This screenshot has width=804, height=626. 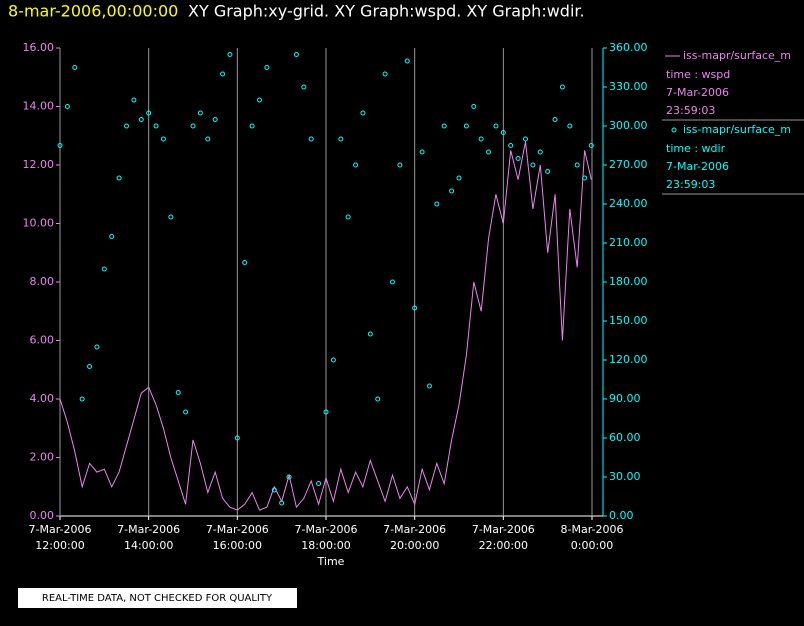 What do you see at coordinates (628, 320) in the screenshot?
I see `y2-tick-label: 150.00` at bounding box center [628, 320].